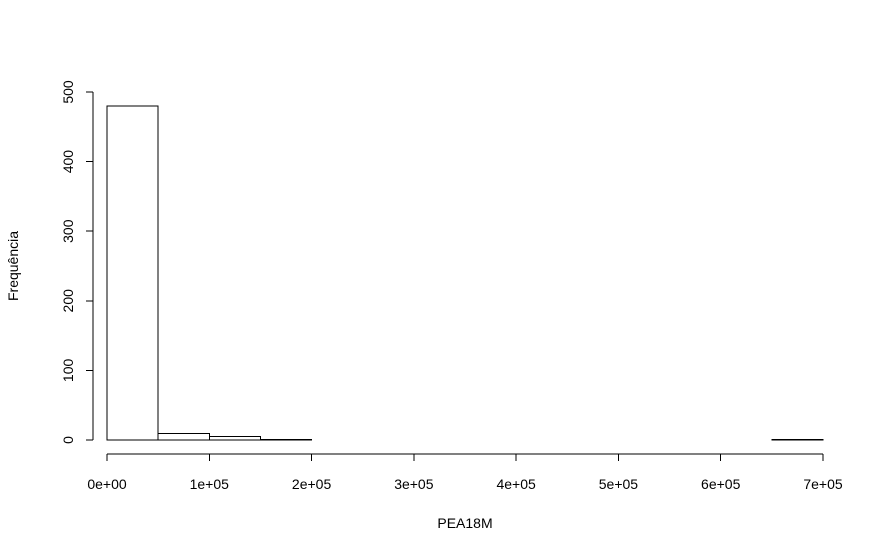  What do you see at coordinates (107, 484) in the screenshot?
I see `x-tick-label: 0e+00` at bounding box center [107, 484].